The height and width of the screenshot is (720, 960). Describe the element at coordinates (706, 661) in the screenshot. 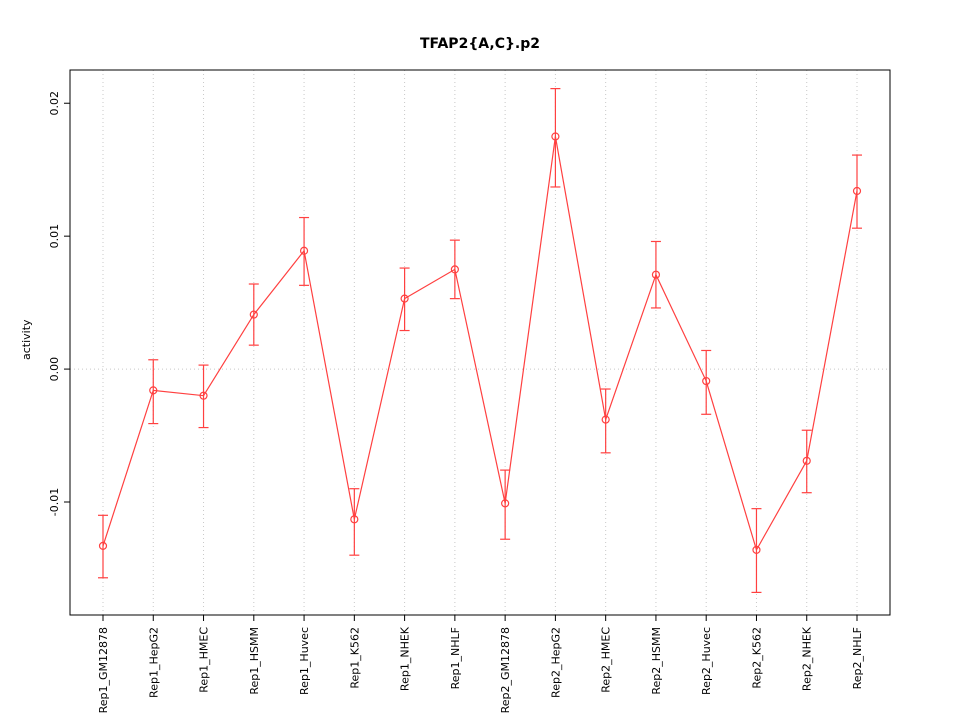

I see `x-tick-label: Rep2_Huvec` at that location.